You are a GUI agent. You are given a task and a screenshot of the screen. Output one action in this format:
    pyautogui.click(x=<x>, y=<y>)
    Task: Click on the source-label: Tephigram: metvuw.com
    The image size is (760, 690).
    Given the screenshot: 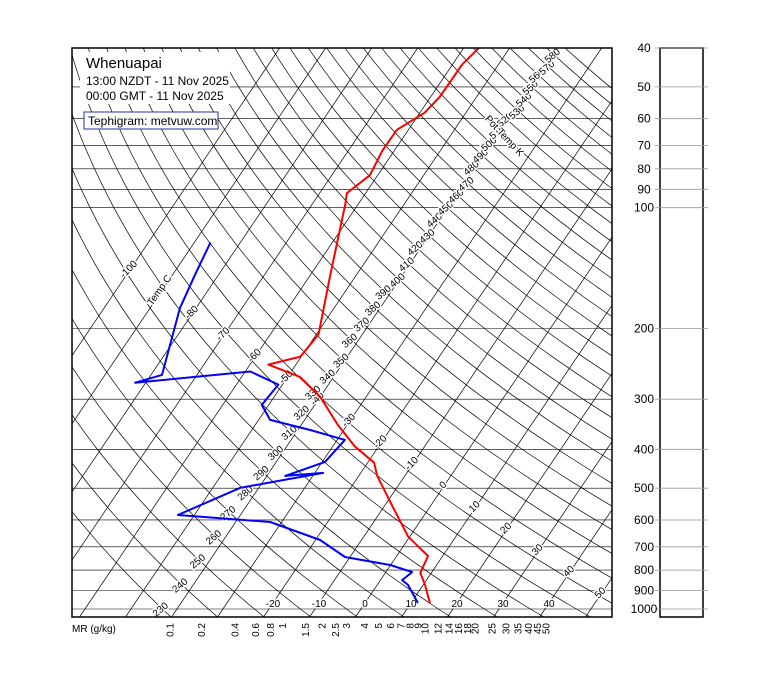 What is the action you would take?
    pyautogui.click(x=152, y=121)
    